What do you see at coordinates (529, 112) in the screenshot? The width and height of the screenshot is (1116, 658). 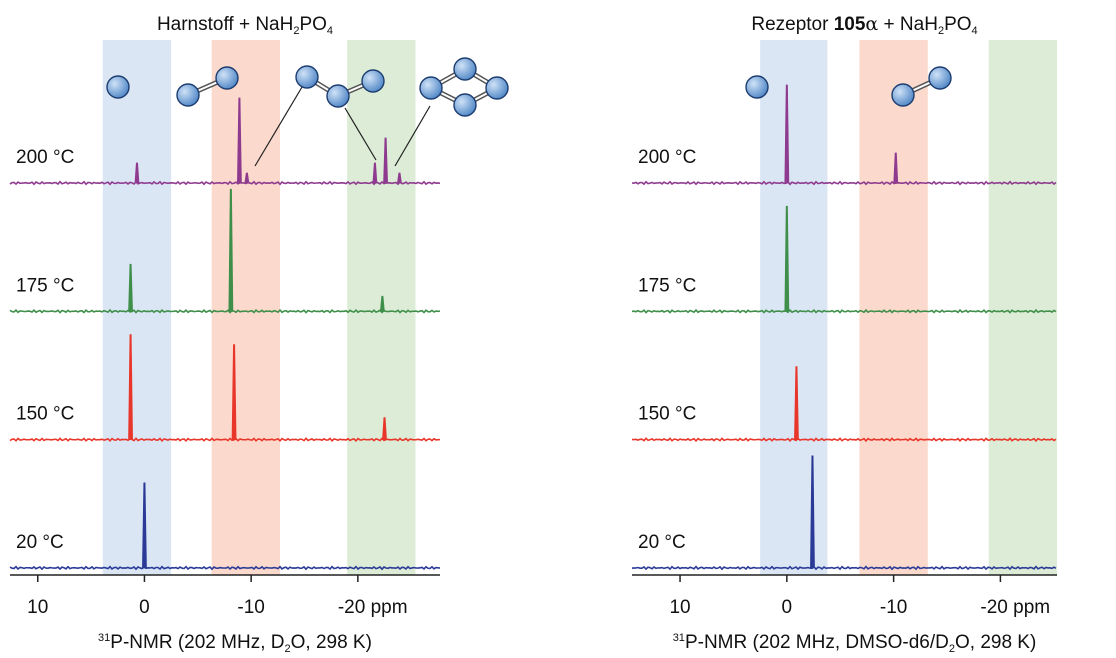 I see `molecules` at bounding box center [529, 112].